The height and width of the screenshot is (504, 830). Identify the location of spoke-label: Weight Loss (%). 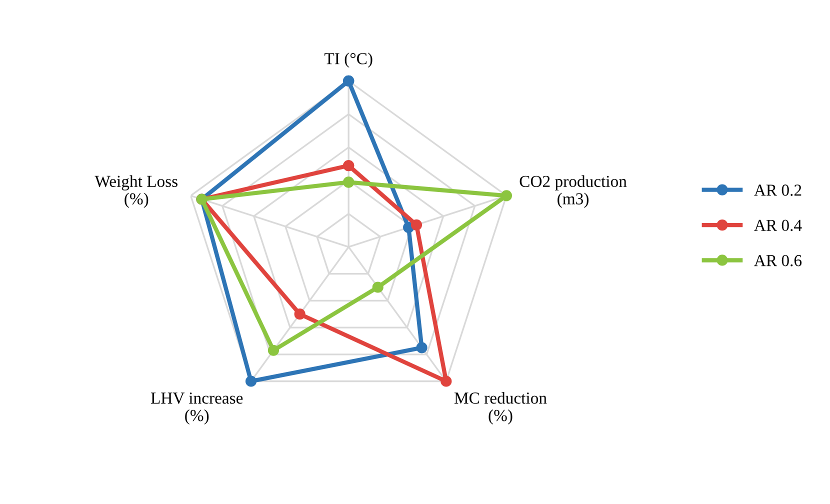
(136, 191).